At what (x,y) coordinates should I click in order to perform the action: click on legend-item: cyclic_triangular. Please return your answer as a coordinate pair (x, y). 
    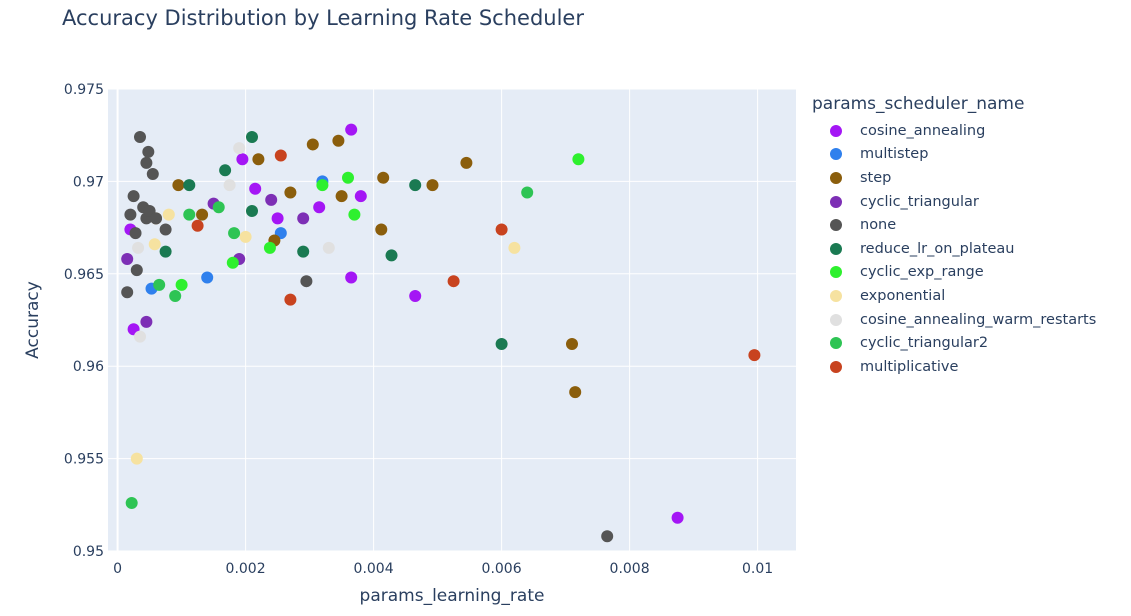
    Looking at the image, I should click on (954, 202).